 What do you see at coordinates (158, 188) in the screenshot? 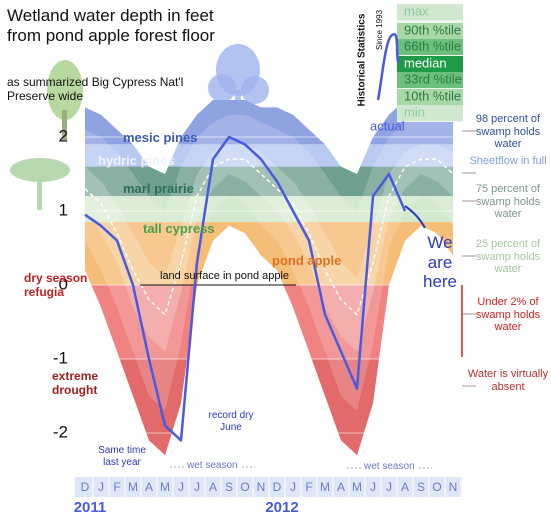
I see `zone-label: marl prairie` at bounding box center [158, 188].